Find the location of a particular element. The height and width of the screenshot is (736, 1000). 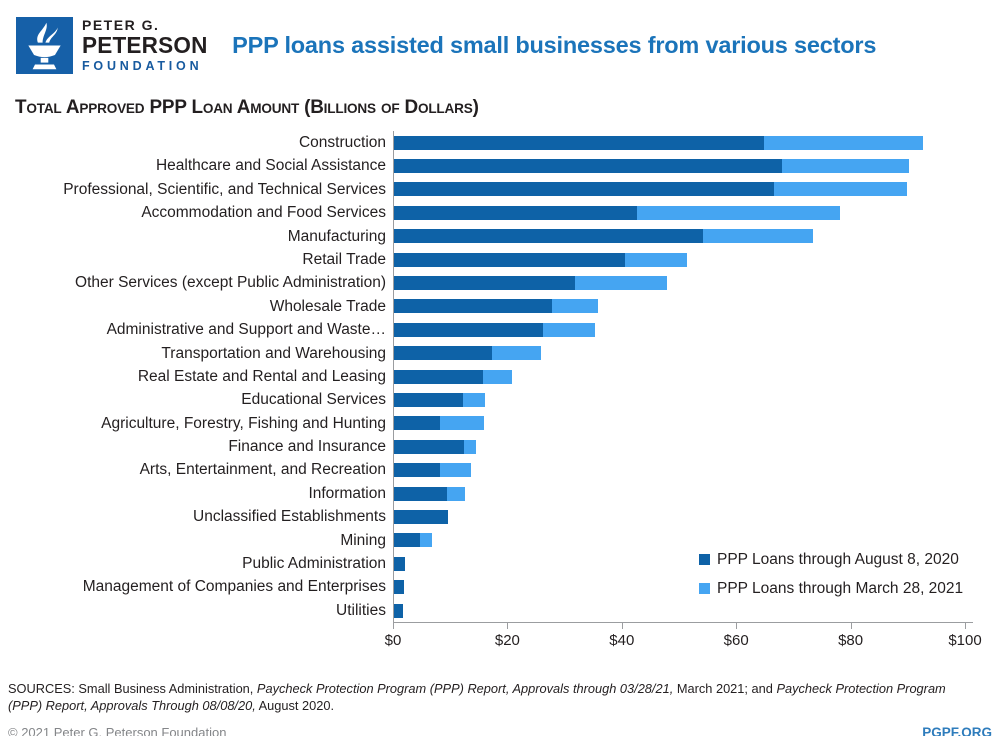

copyright: © 2021 Peter G. Peterson Foundation is located at coordinates (117, 730).